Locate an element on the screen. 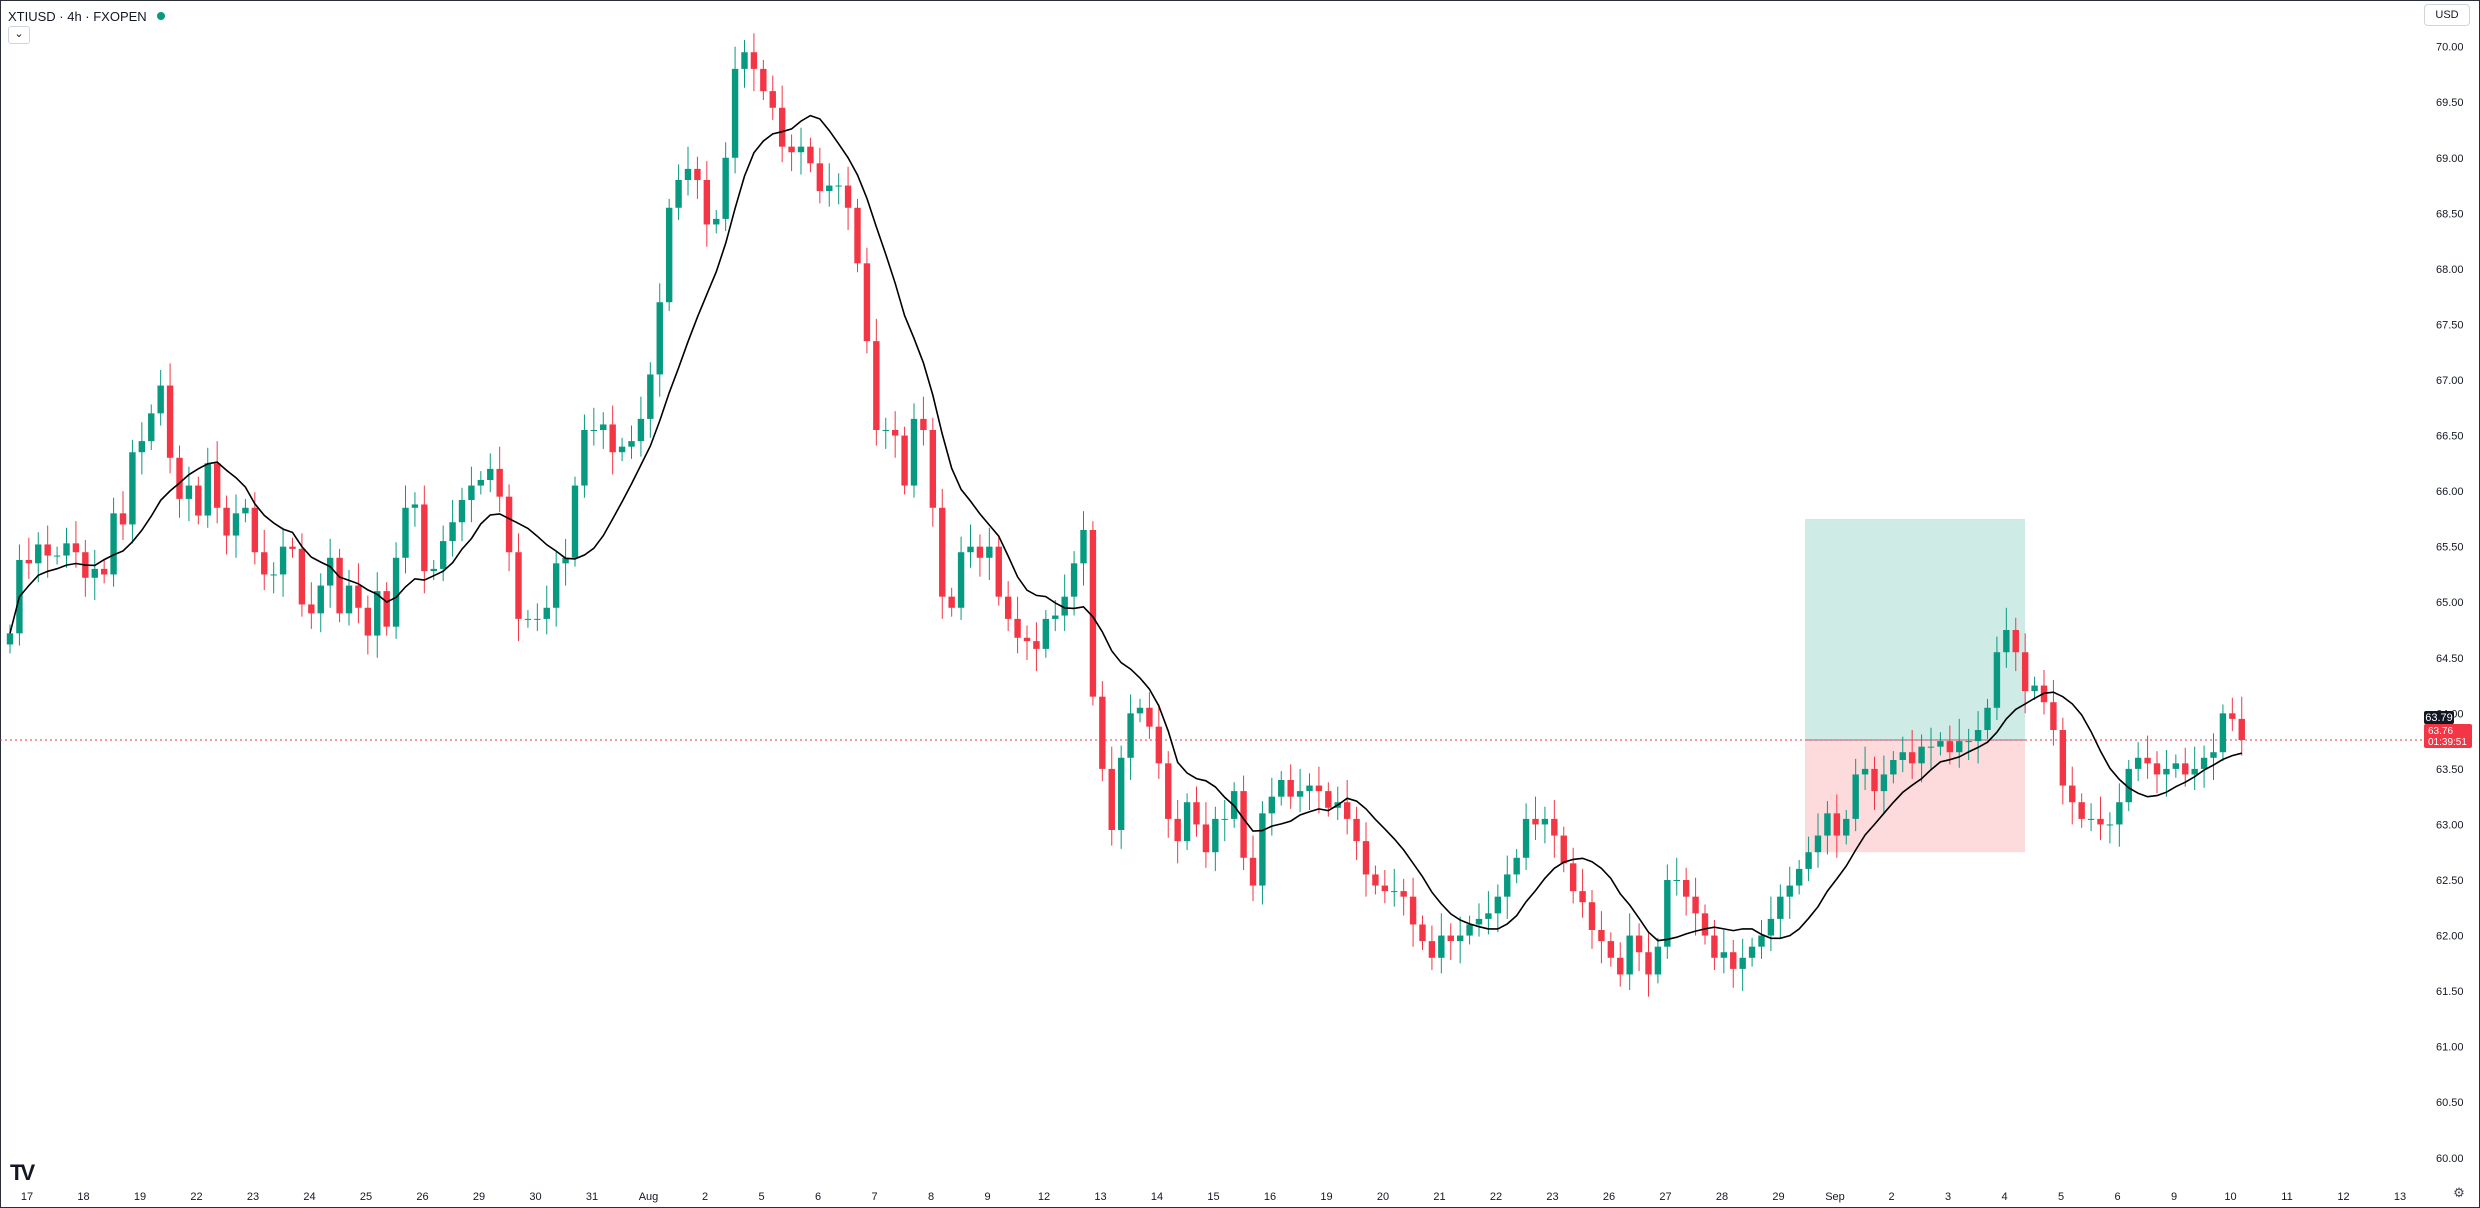 The height and width of the screenshot is (1208, 2480). time-tick-label: 14 is located at coordinates (1157, 1197).